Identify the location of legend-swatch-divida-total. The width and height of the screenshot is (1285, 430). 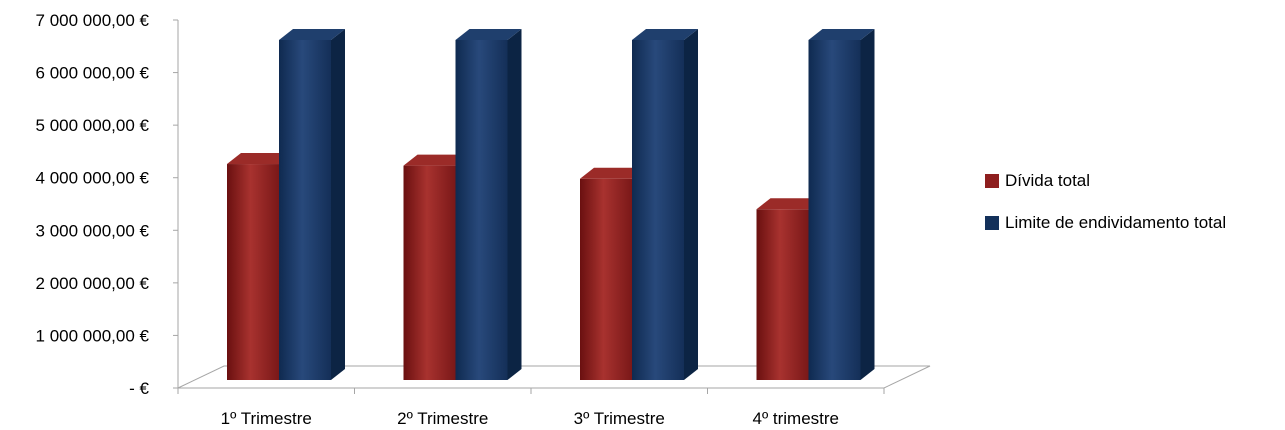
(992, 181).